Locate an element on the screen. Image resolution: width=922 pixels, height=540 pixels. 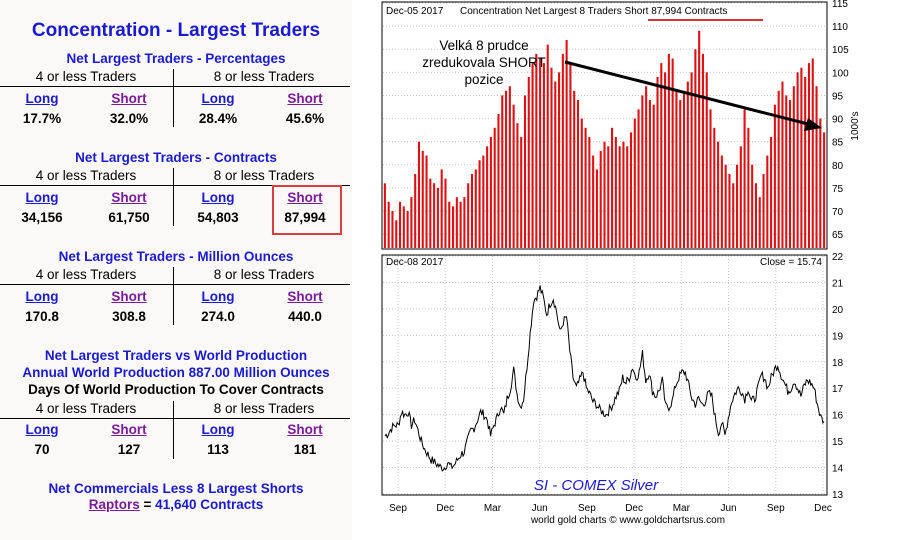
section-title-world-production: Net Largest Traders vs World Production is located at coordinates (176, 355).